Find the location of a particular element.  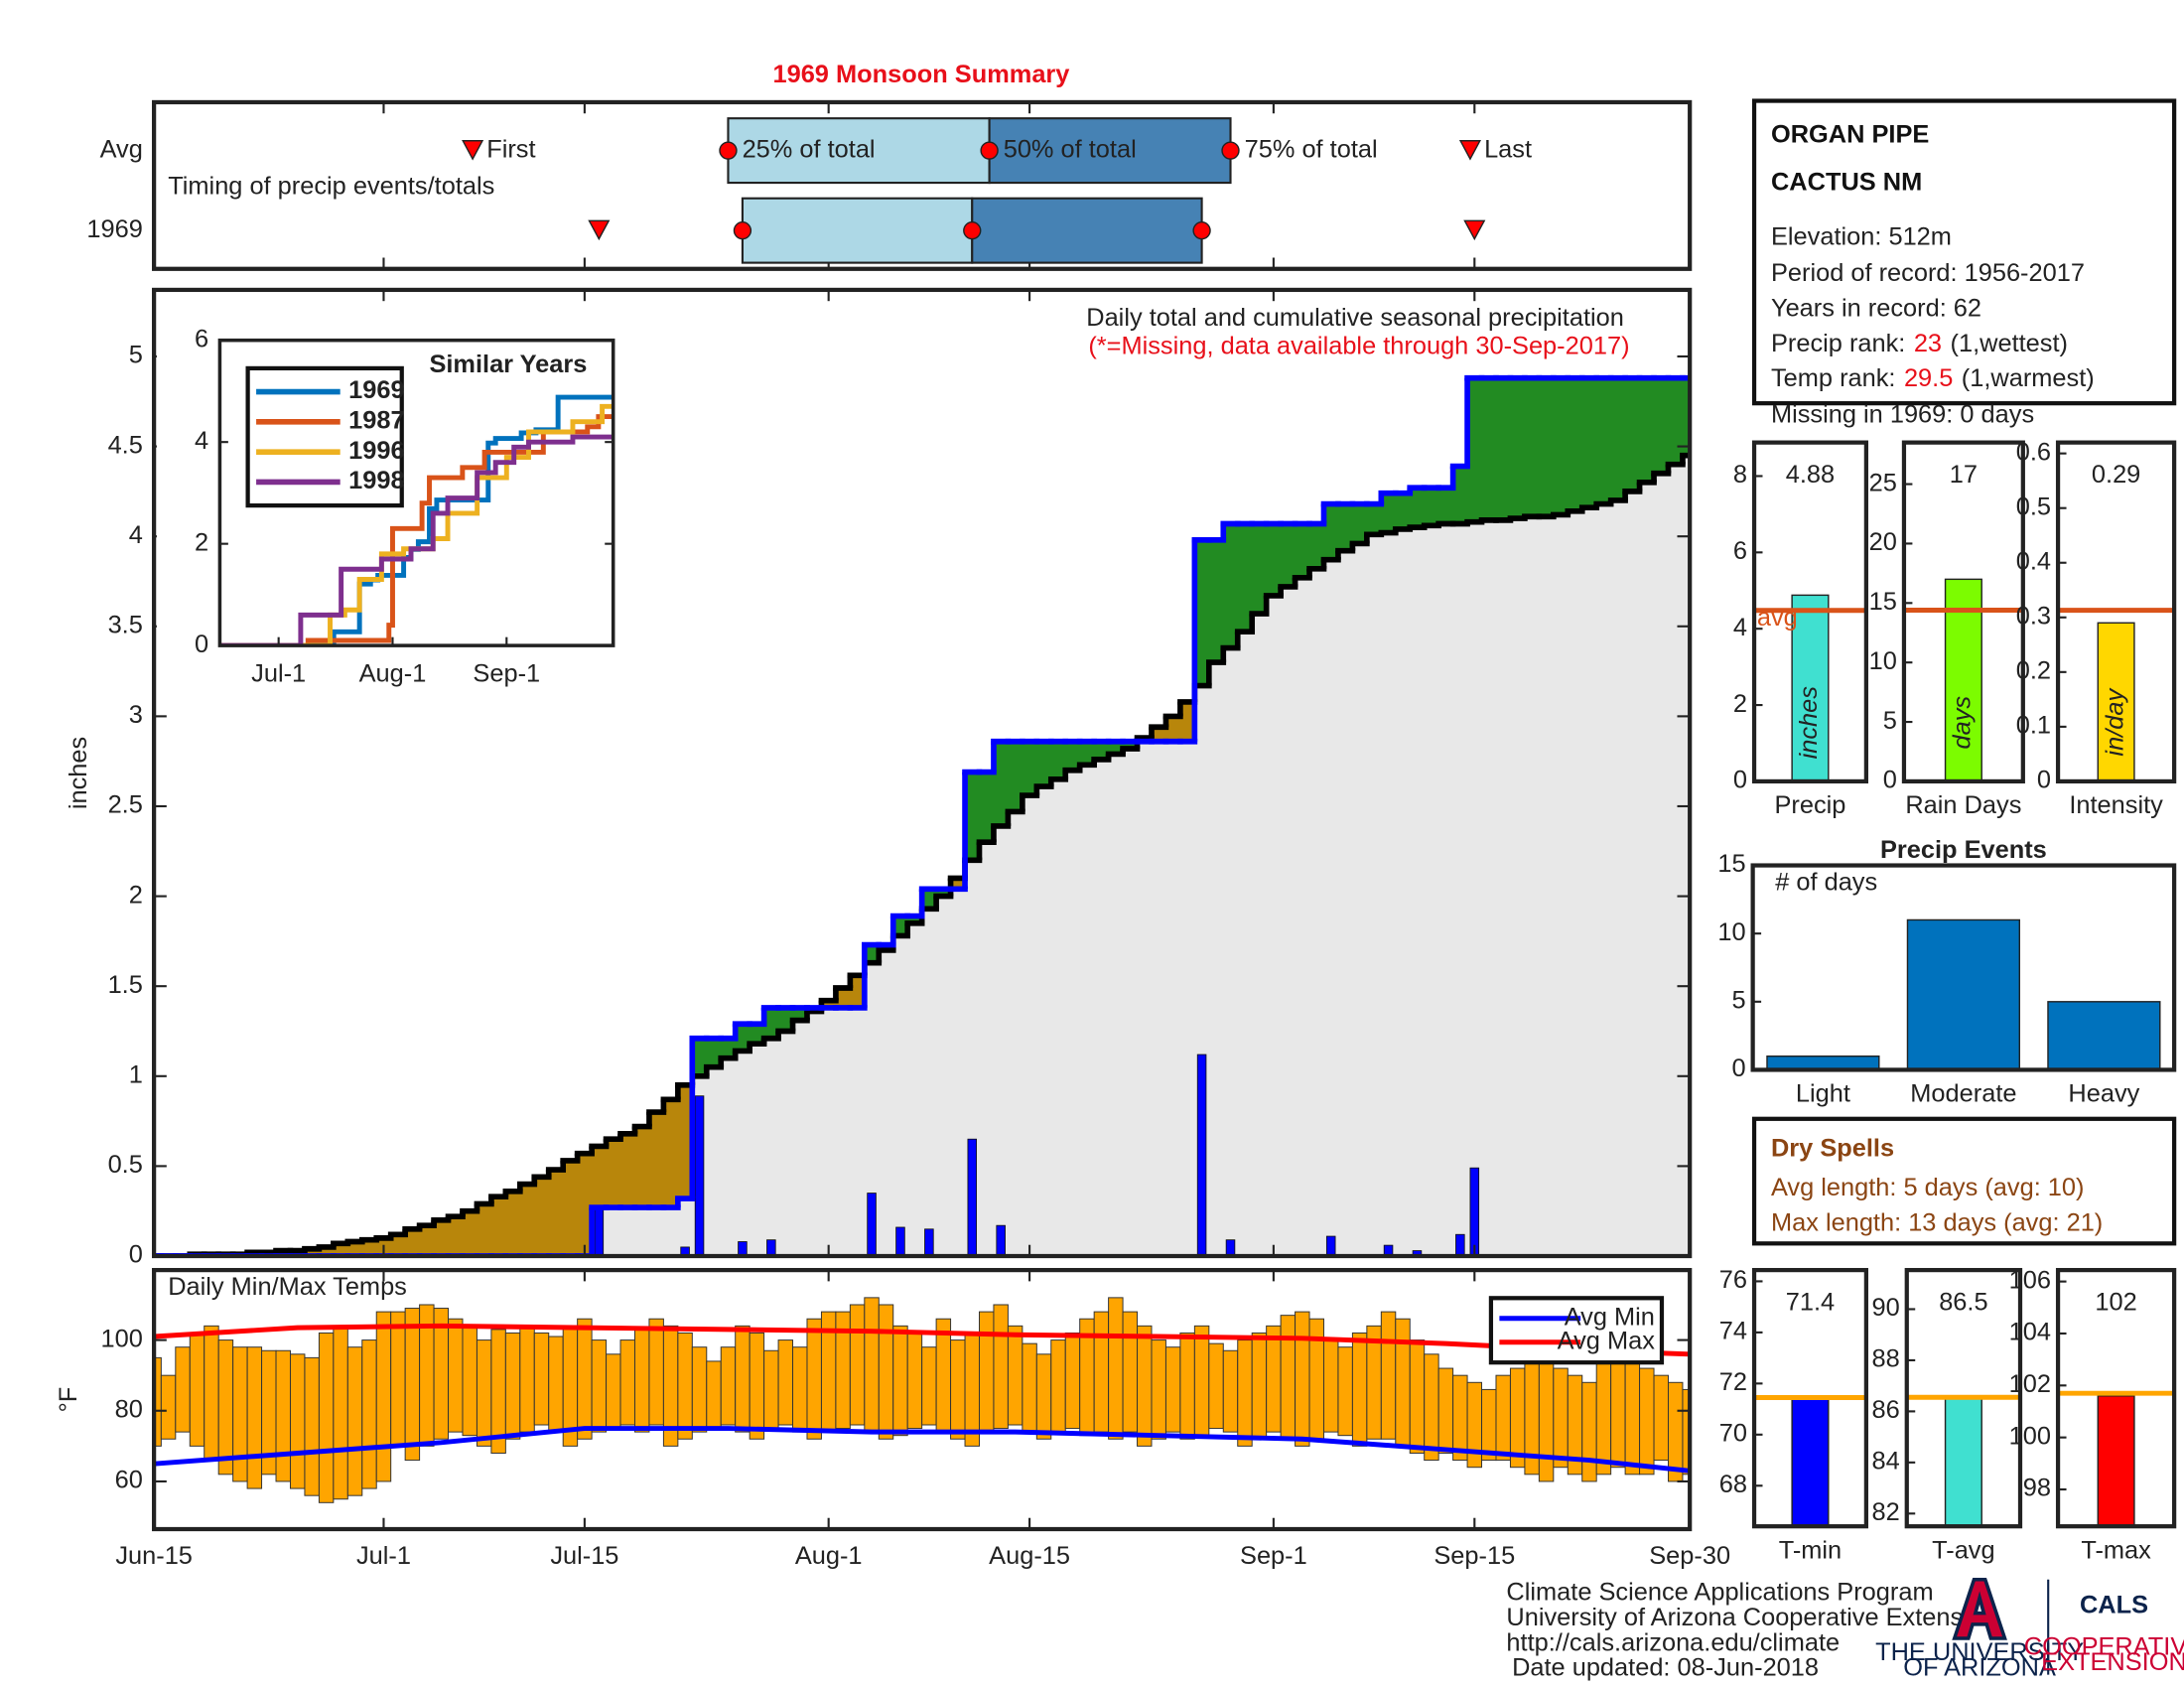

inset-title: Similar Years is located at coordinates (508, 364).